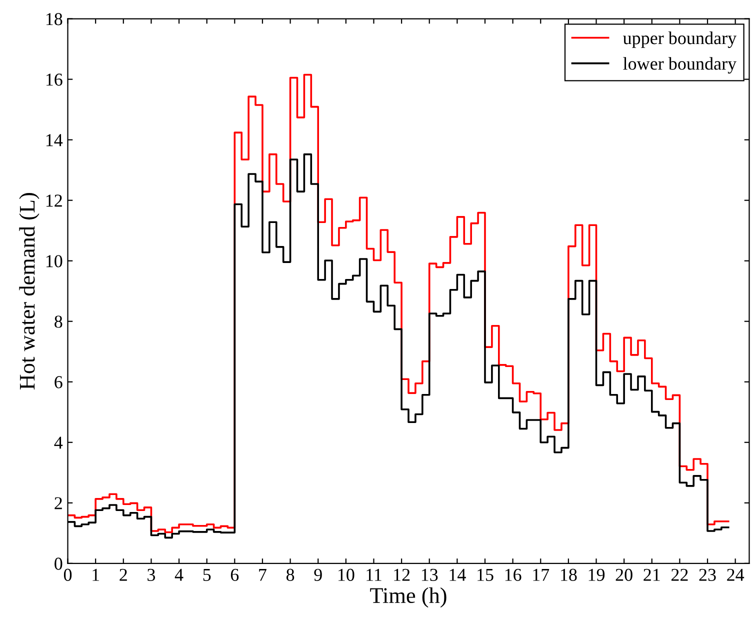  Describe the element at coordinates (262, 574) in the screenshot. I see `x-tick-label: 7` at that location.